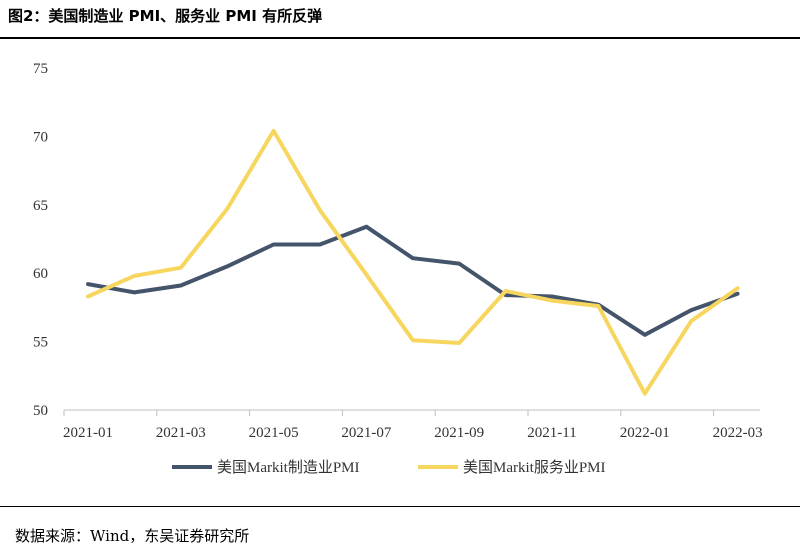  Describe the element at coordinates (40, 240) in the screenshot. I see `y-axis: 50 55 60 65 70 75` at that location.